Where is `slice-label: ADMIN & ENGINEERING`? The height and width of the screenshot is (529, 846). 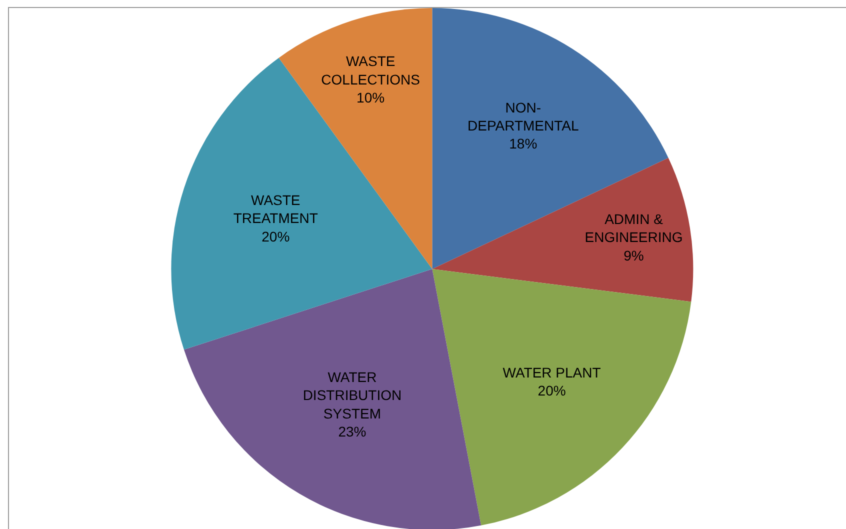 slice-label: ADMIN & ENGINEERING is located at coordinates (633, 228).